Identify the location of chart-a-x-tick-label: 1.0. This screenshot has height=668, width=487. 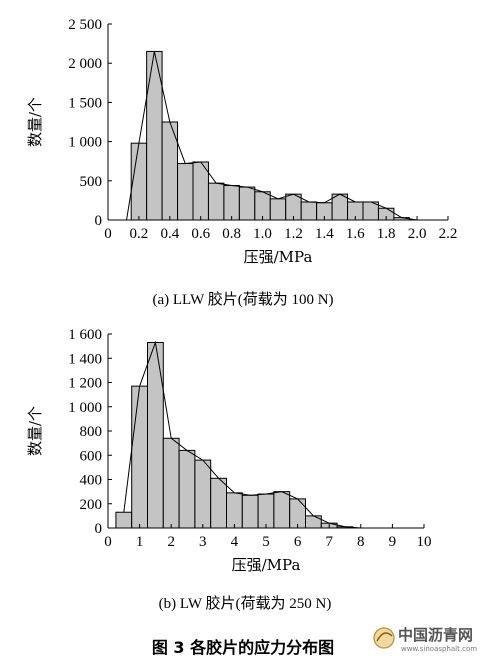
(262, 234).